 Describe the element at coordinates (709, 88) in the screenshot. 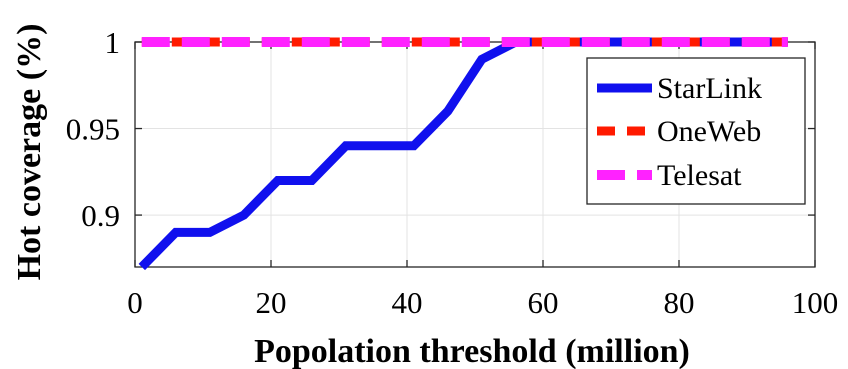

I see `legend-label-starlink: StarLink` at that location.